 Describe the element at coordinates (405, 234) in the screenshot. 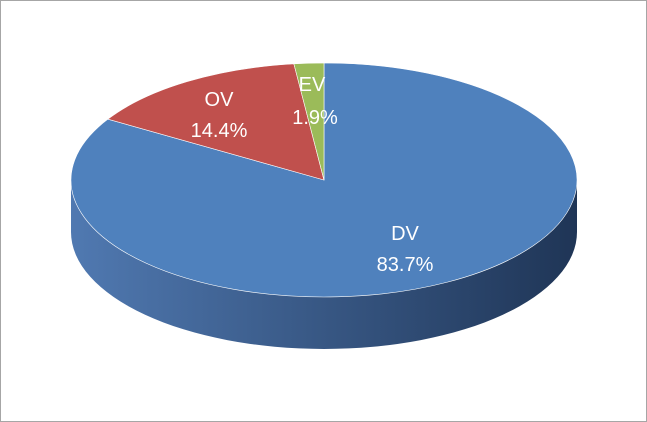

I see `slice-label-dv: DV` at that location.